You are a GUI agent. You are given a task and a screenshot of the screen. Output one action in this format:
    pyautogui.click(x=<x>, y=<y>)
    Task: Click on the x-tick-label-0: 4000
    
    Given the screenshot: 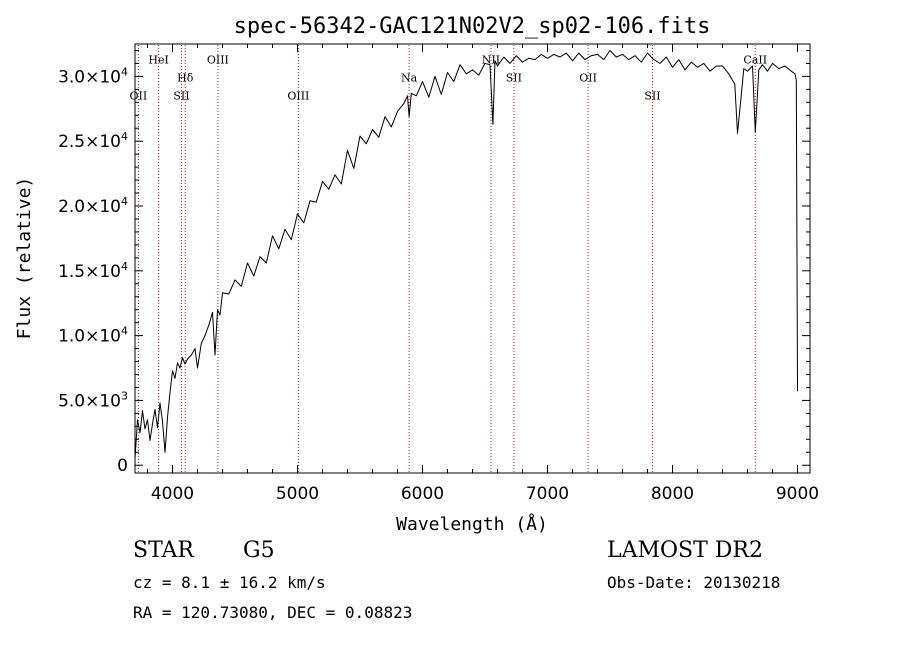 What is the action you would take?
    pyautogui.click(x=172, y=494)
    